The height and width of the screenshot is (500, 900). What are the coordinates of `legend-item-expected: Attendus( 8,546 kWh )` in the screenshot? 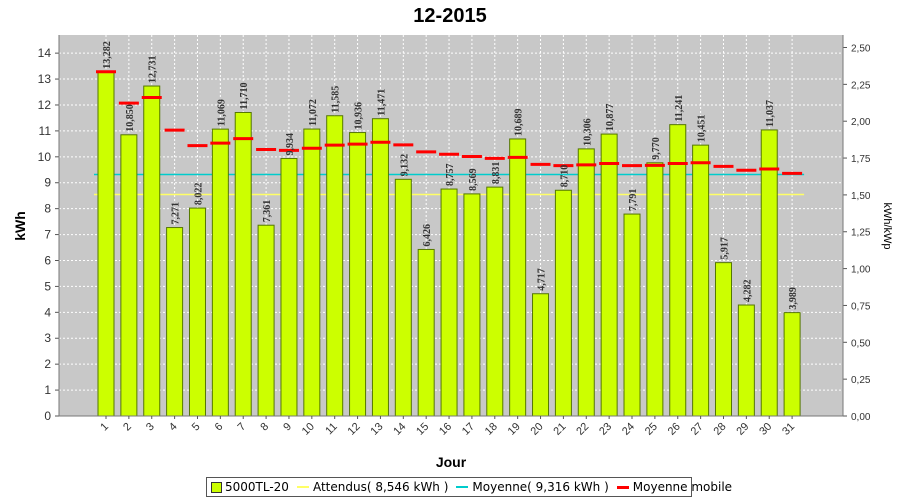 It's located at (372, 487).